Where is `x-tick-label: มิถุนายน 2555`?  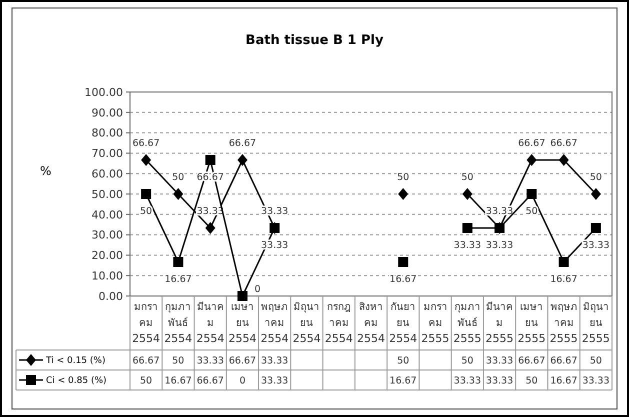
x-tick-label: มิถุนายน 2555 is located at coordinates (596, 323).